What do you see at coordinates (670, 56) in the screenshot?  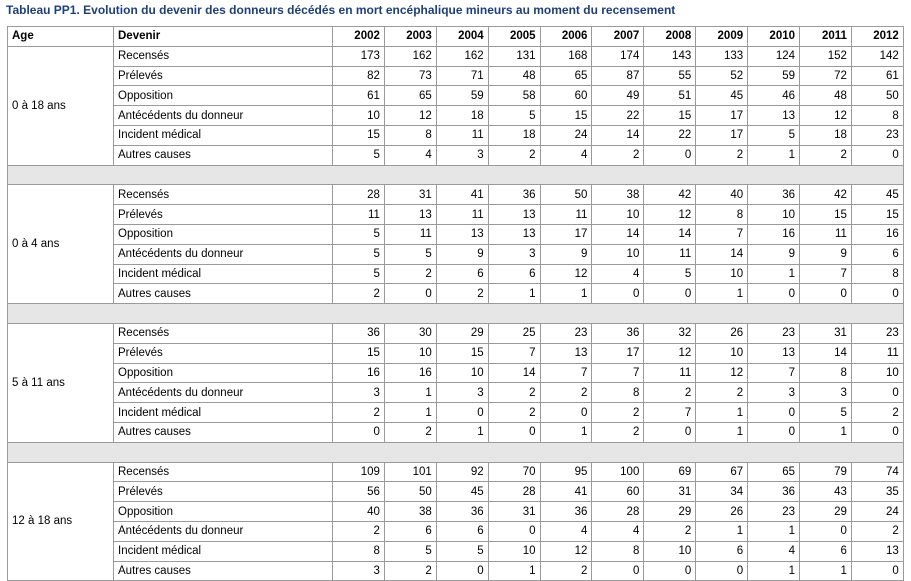 I see `value-cell: 143` at bounding box center [670, 56].